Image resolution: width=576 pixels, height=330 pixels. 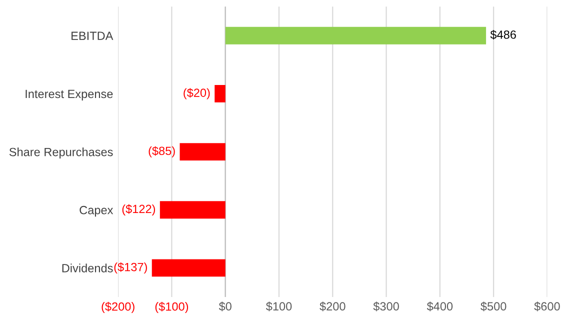 What do you see at coordinates (130, 268) in the screenshot?
I see `data-label: ($137)` at bounding box center [130, 268].